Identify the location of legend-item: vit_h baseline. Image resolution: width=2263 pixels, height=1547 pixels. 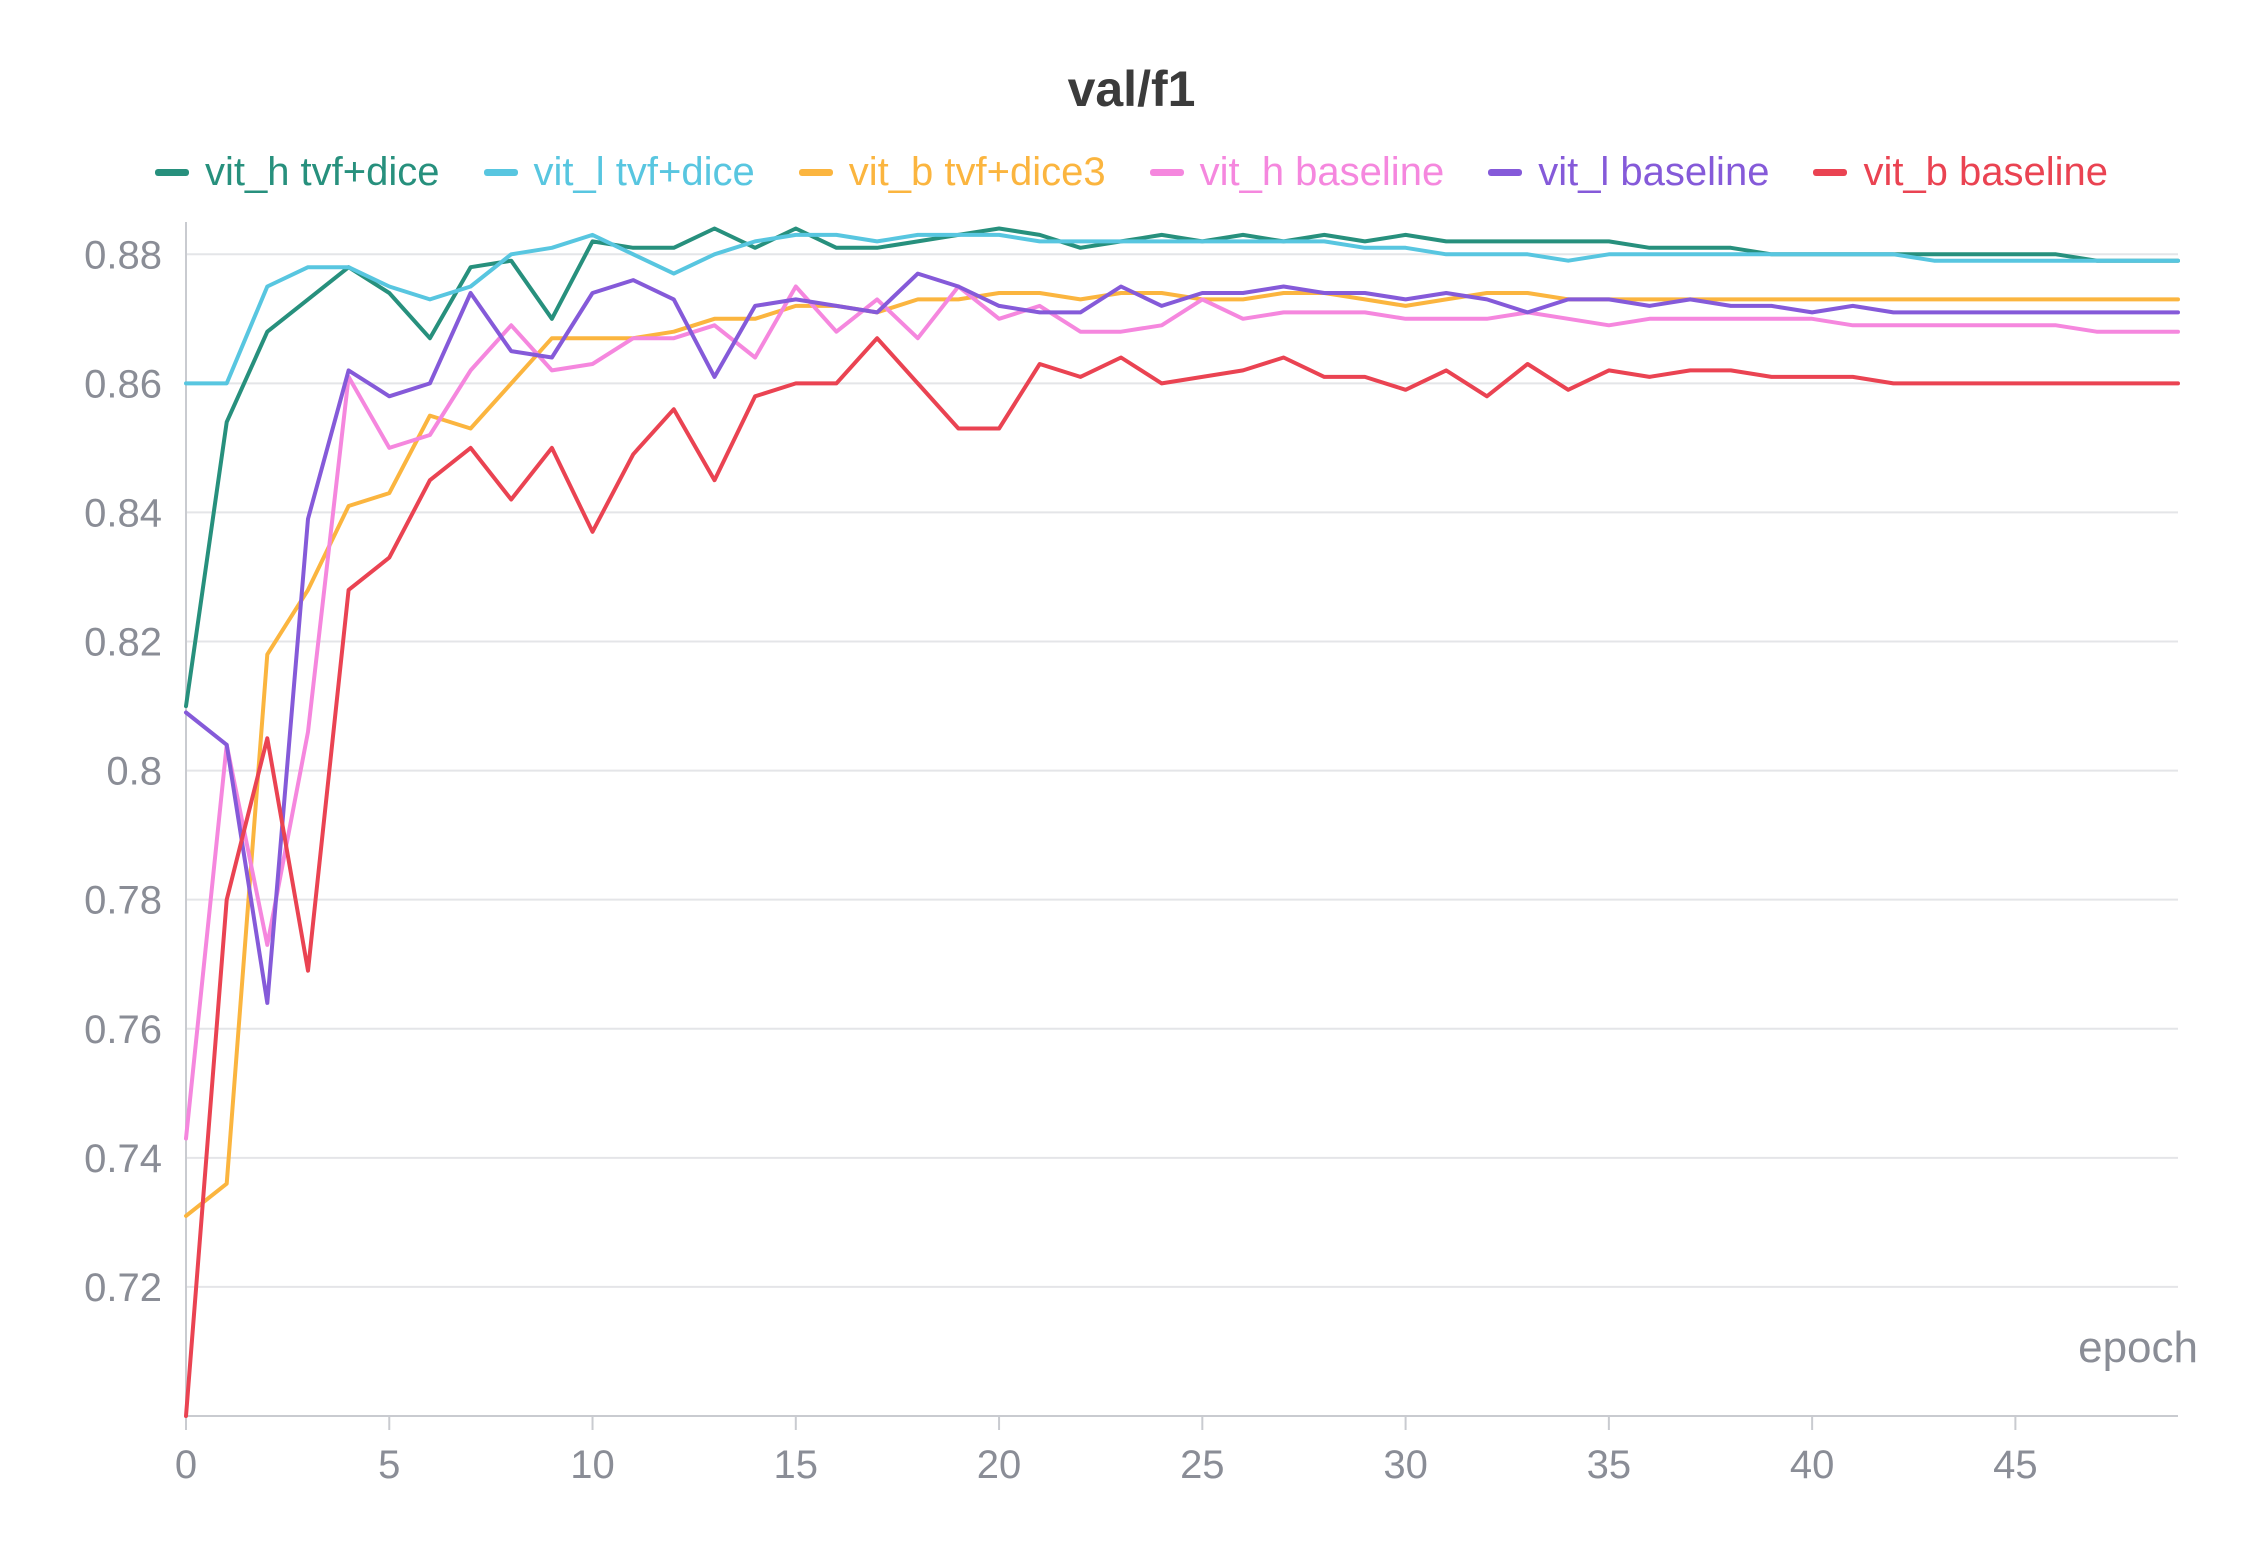
(1297, 172).